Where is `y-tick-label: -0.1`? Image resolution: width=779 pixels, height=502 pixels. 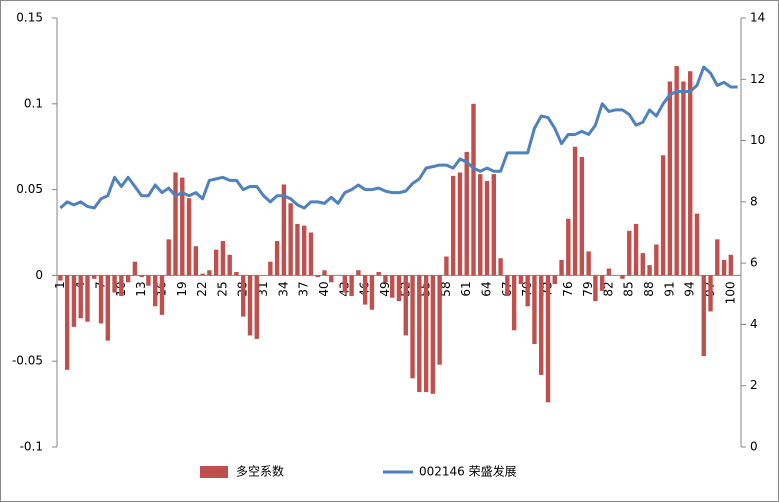 y-tick-label: -0.1 is located at coordinates (31, 447).